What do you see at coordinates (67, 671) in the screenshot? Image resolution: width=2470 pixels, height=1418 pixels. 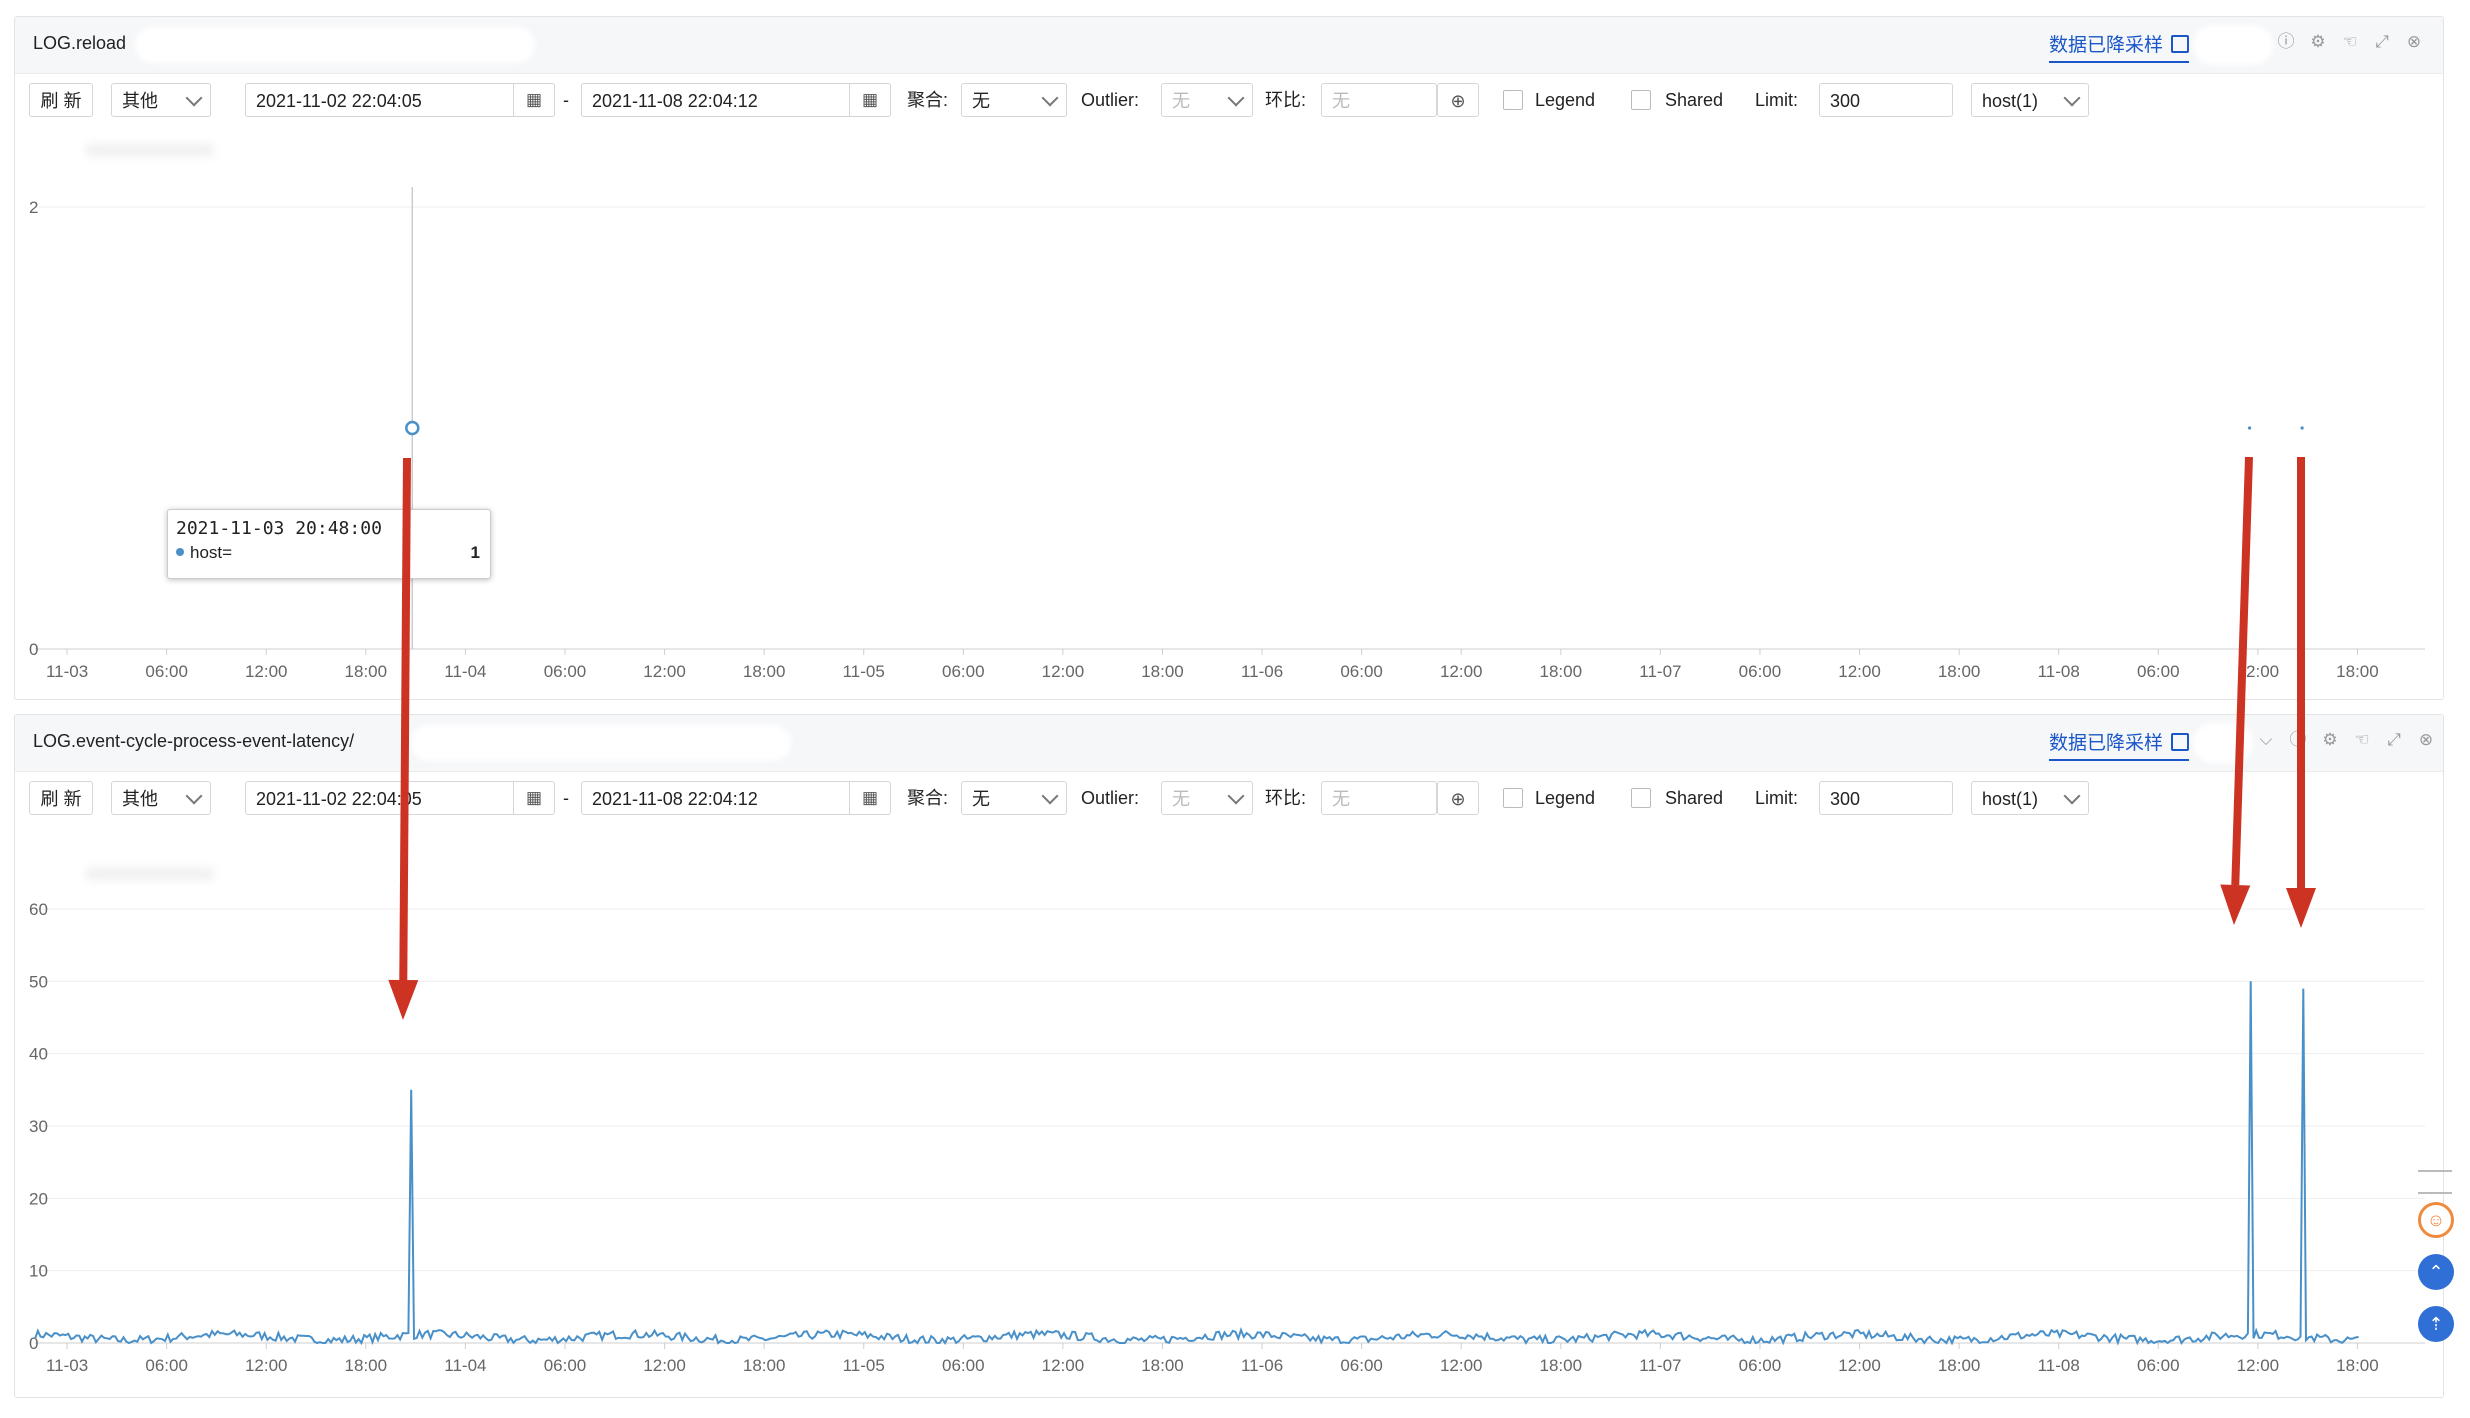 I see `x-tick-label: 11-03` at bounding box center [67, 671].